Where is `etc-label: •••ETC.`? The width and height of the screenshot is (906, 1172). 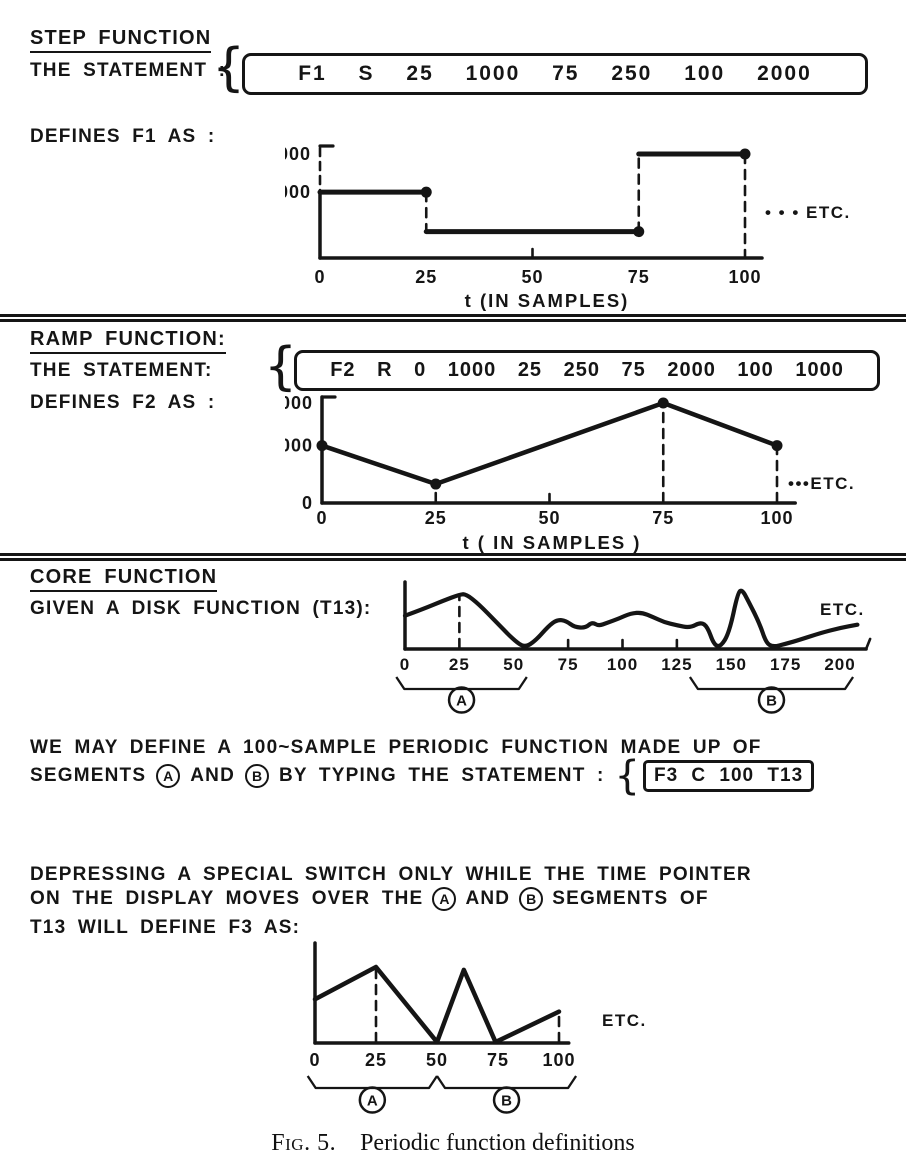 etc-label: •••ETC. is located at coordinates (821, 483).